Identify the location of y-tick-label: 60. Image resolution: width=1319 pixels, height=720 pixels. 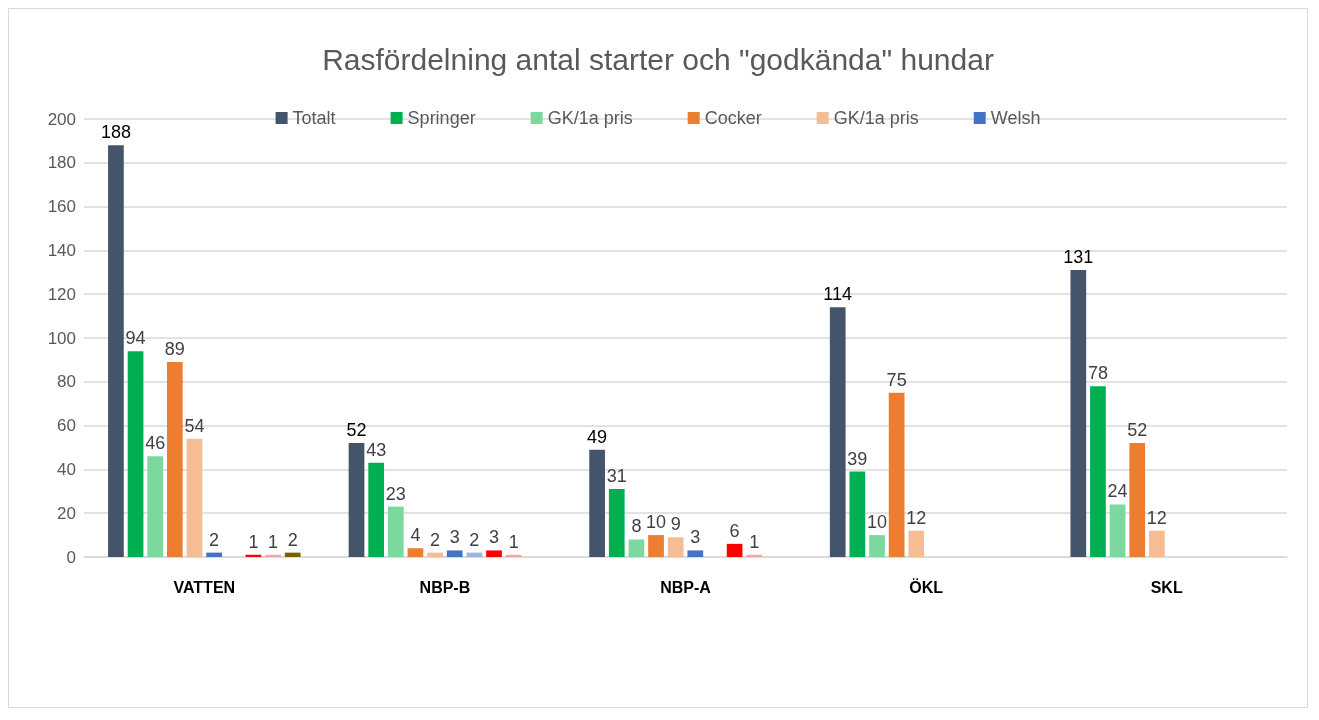
(66, 426).